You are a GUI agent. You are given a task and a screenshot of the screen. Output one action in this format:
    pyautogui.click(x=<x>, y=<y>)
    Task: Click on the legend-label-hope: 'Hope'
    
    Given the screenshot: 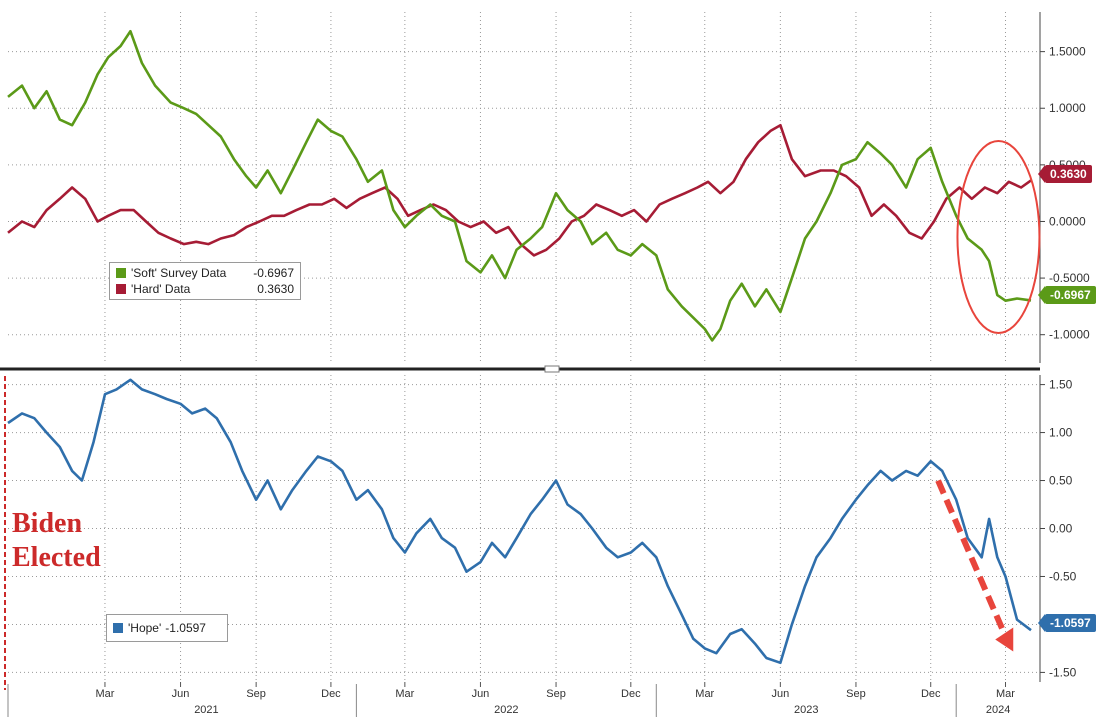 What is the action you would take?
    pyautogui.click(x=145, y=628)
    